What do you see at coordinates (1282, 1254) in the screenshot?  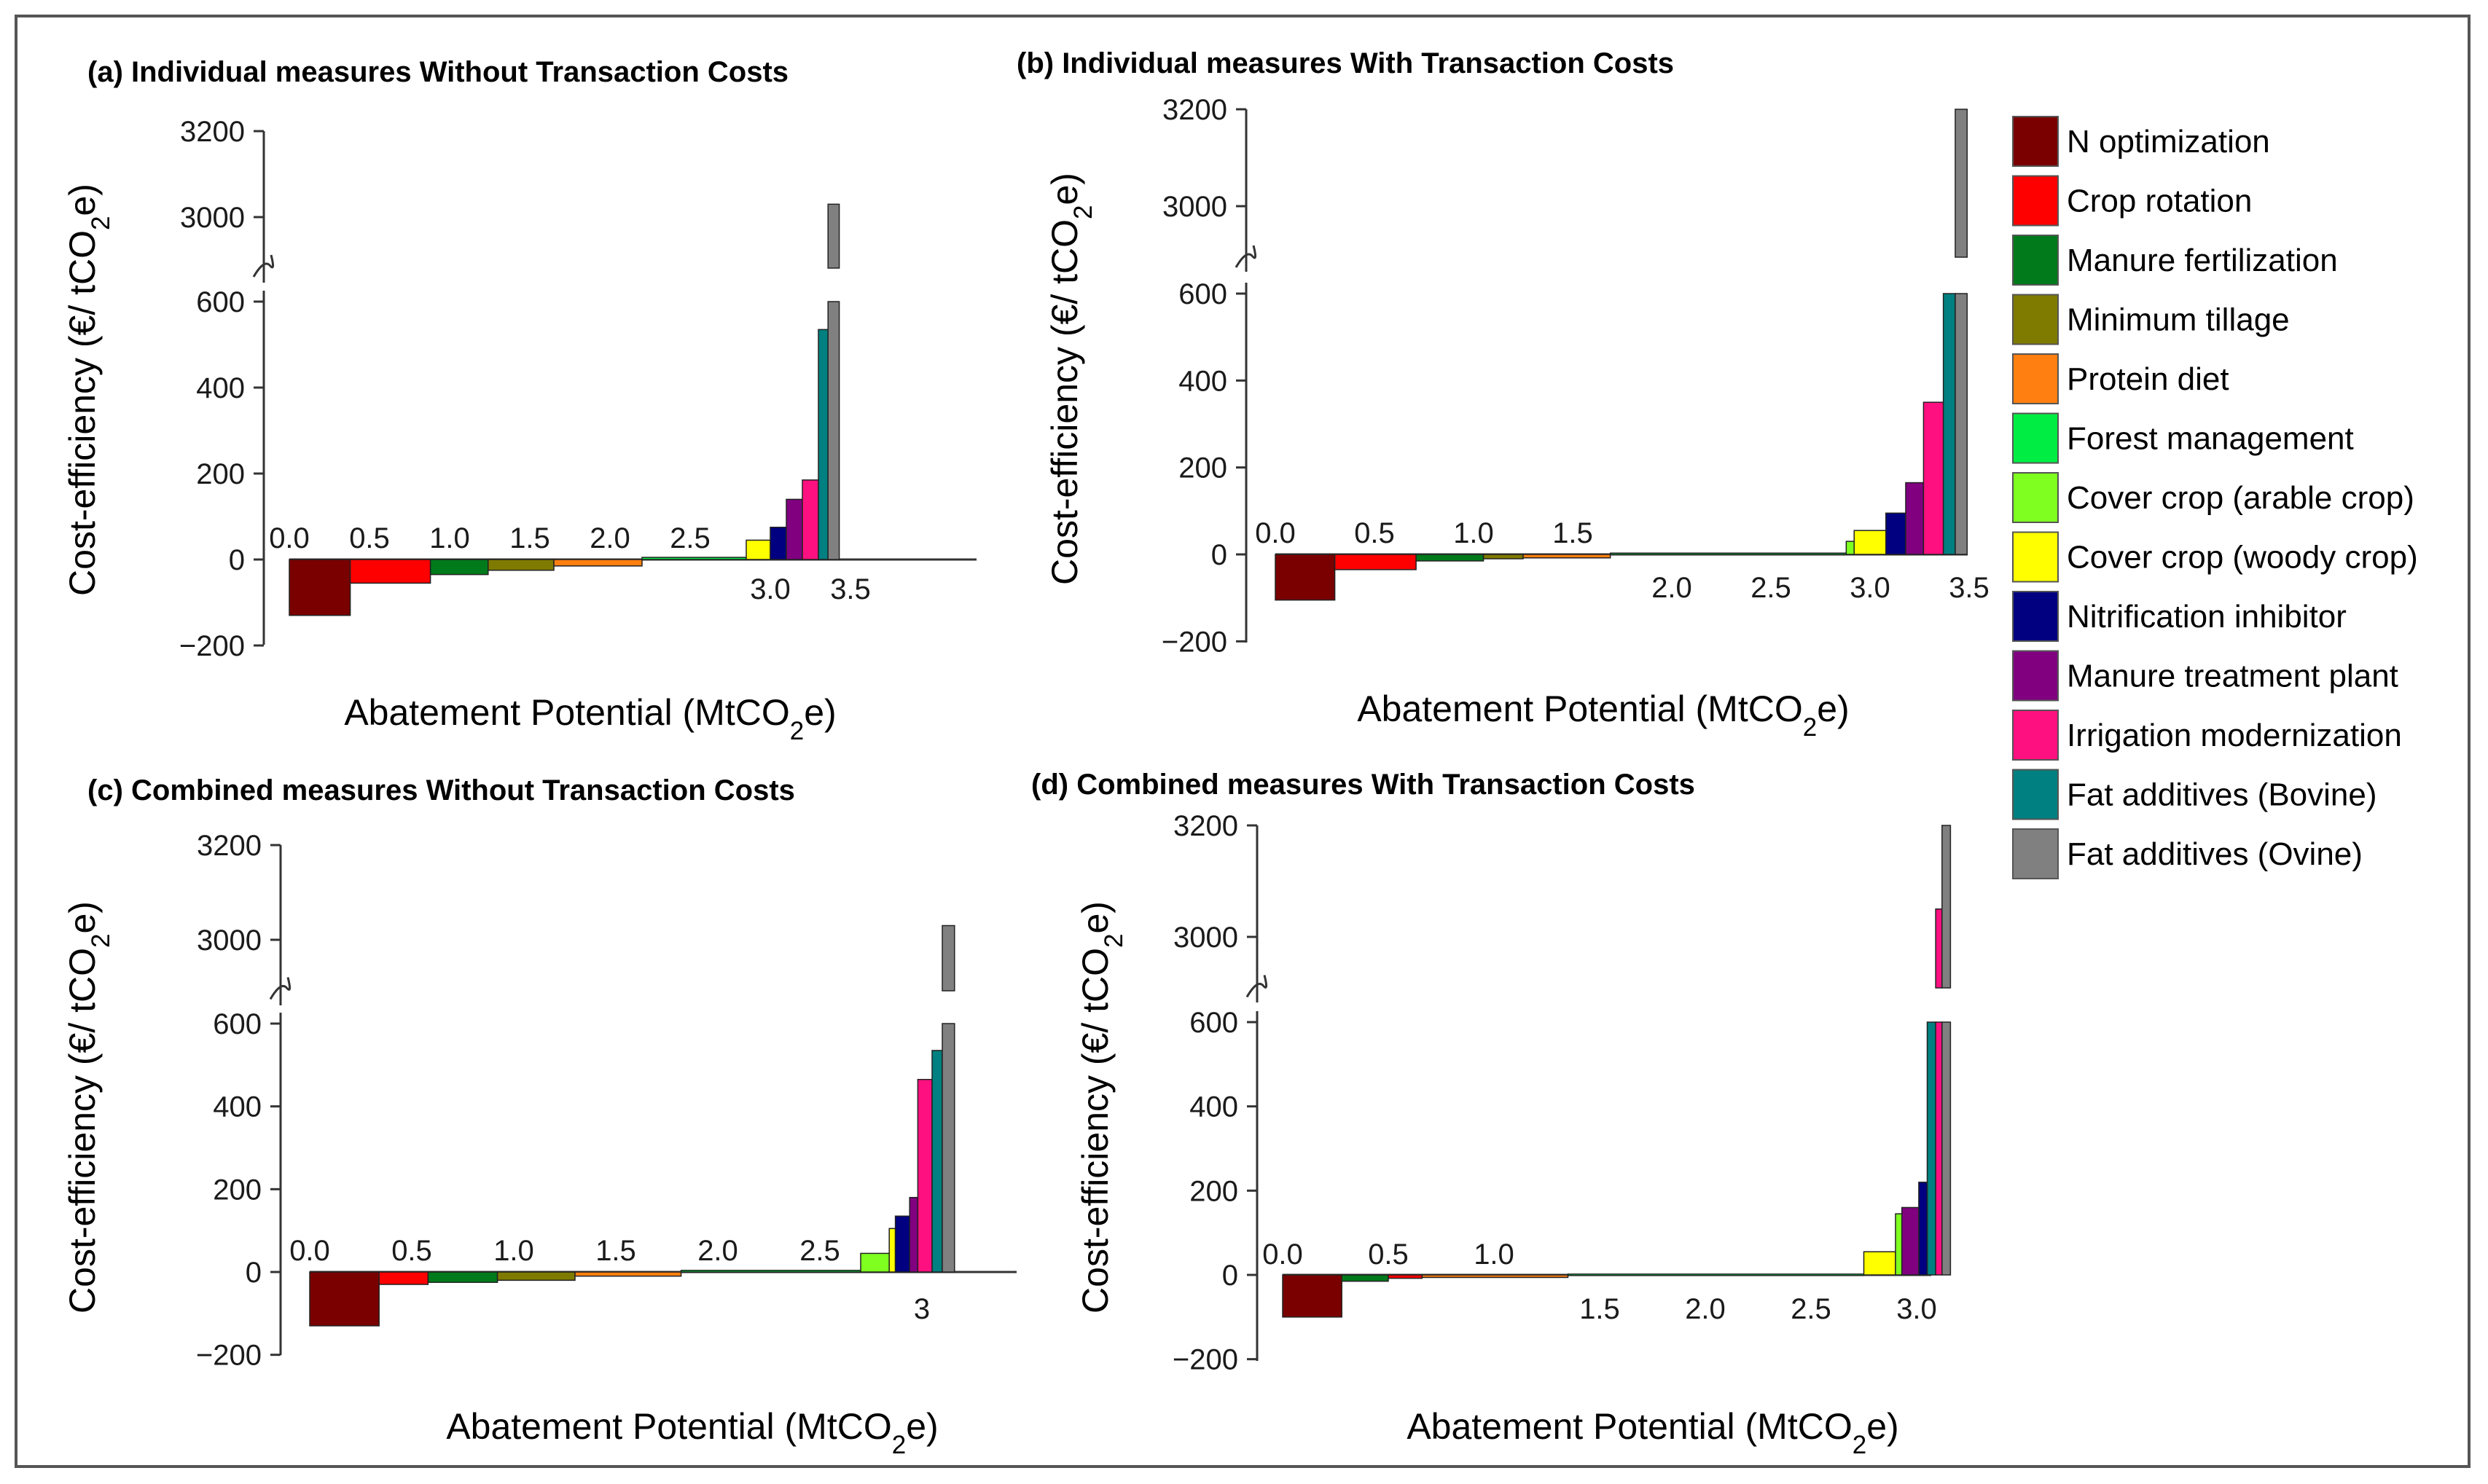 I see `x-tick-label: 0.0` at bounding box center [1282, 1254].